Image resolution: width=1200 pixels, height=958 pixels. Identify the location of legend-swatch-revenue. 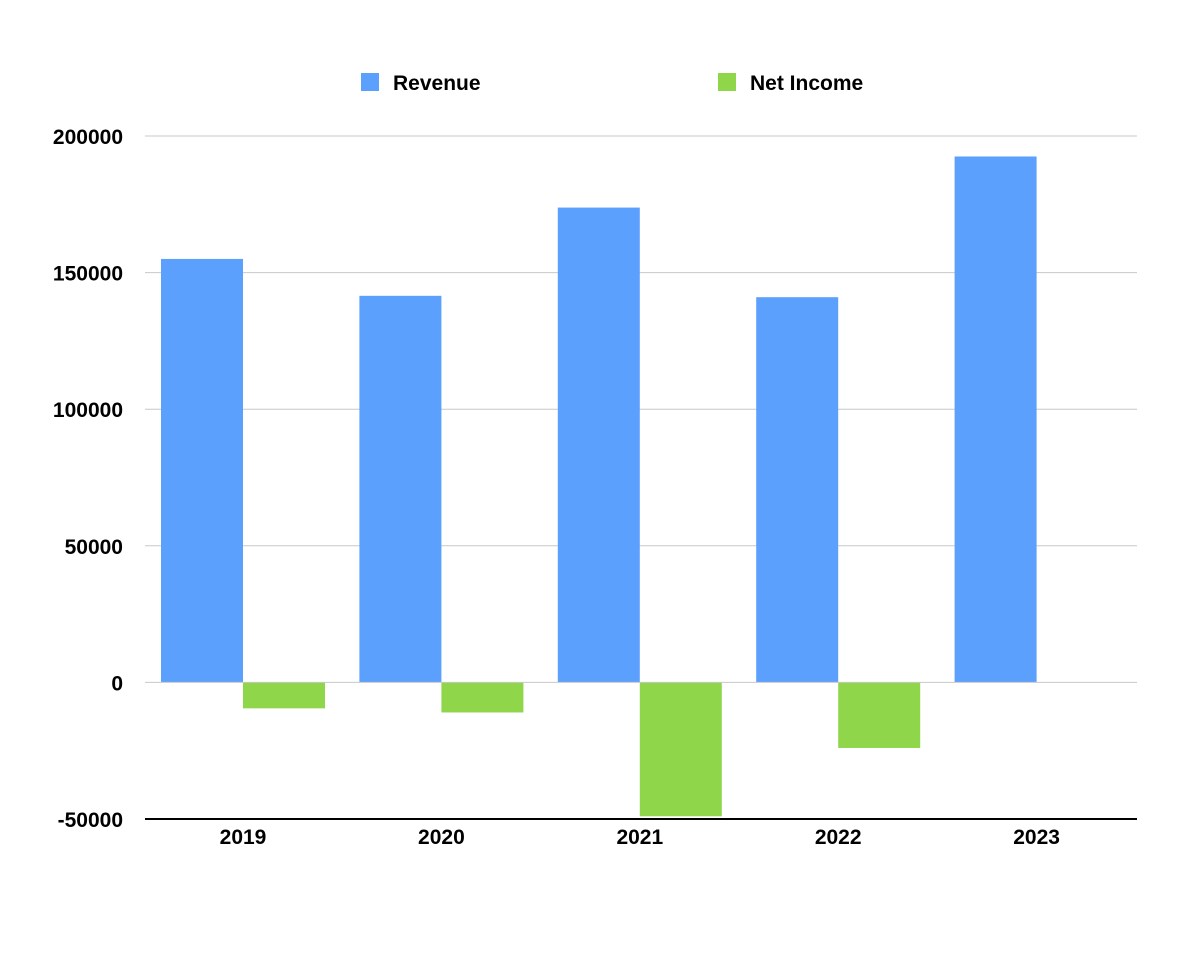
(370, 82).